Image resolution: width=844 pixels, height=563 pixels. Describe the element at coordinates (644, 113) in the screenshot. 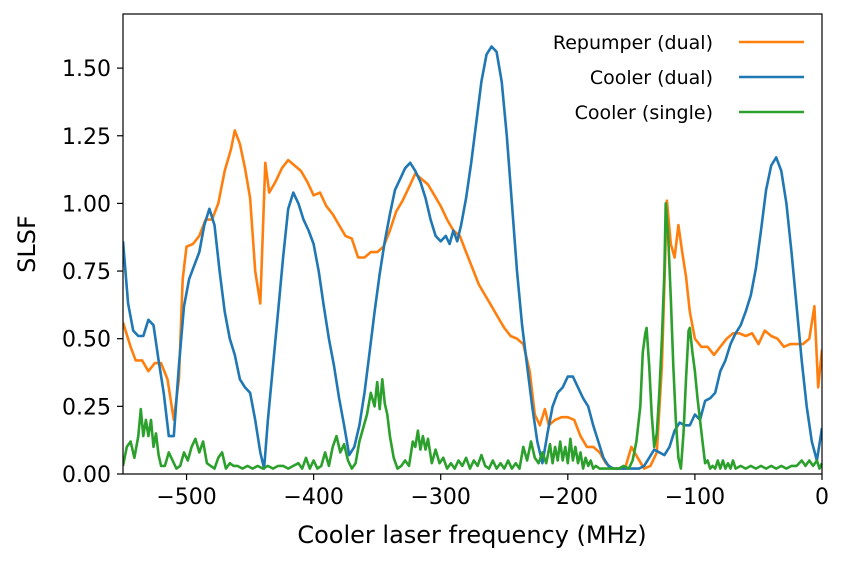

I see `legend-label: Cooler (single)` at that location.